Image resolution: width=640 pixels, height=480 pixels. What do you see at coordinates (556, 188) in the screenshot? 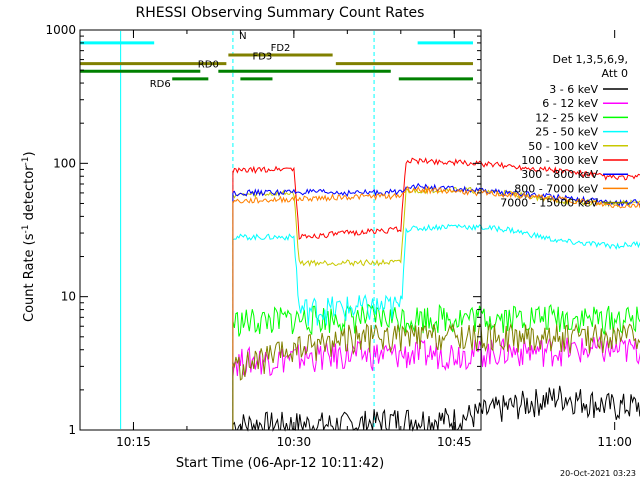
I see `legend-entry-label: 800 - 7000 keV` at bounding box center [556, 188].